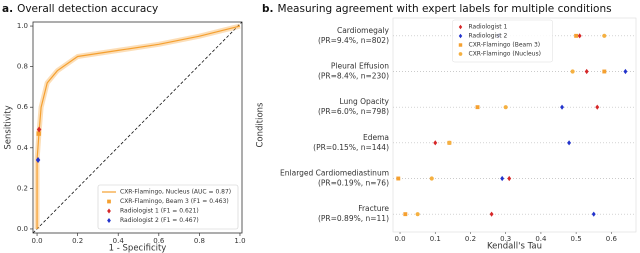 Image resolution: width=640 pixels, height=253 pixels. Describe the element at coordinates (7, 9) in the screenshot. I see `panel-letter: a.` at that location.